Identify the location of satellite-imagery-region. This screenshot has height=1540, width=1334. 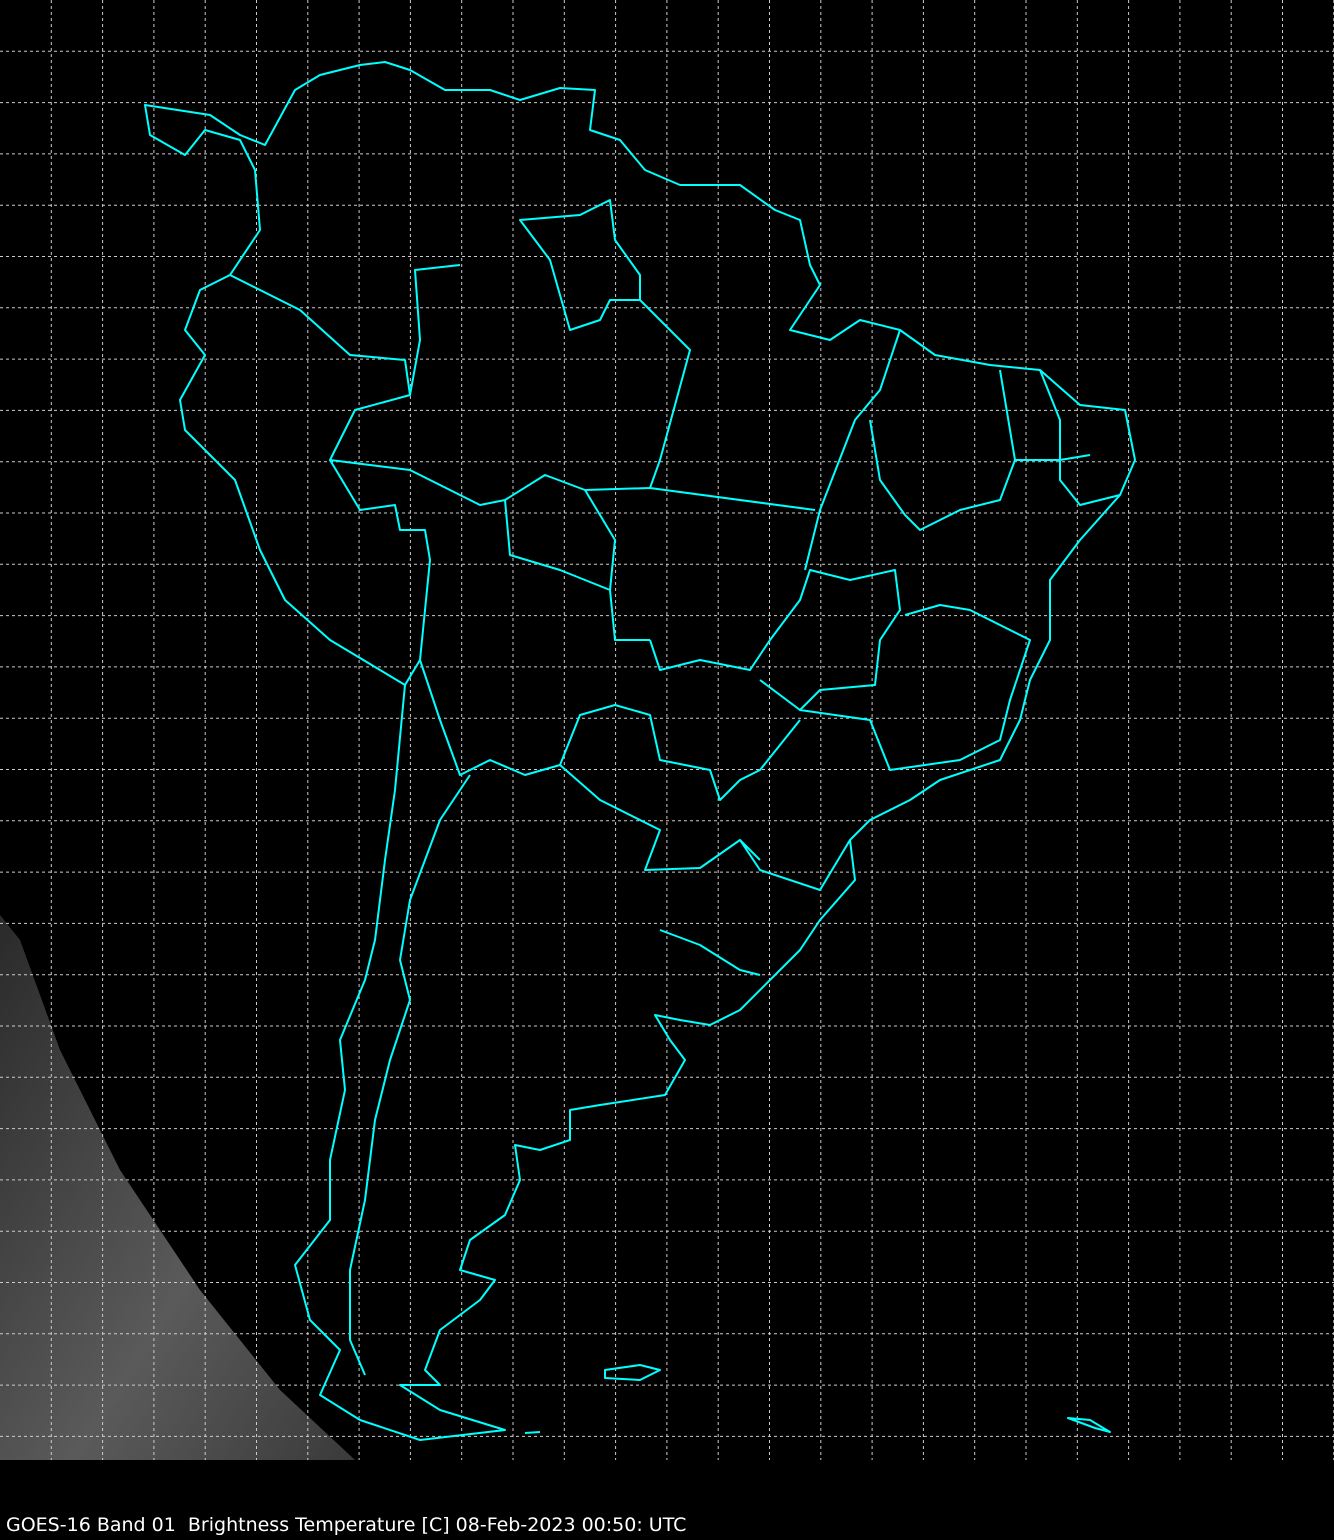
(177, 1187).